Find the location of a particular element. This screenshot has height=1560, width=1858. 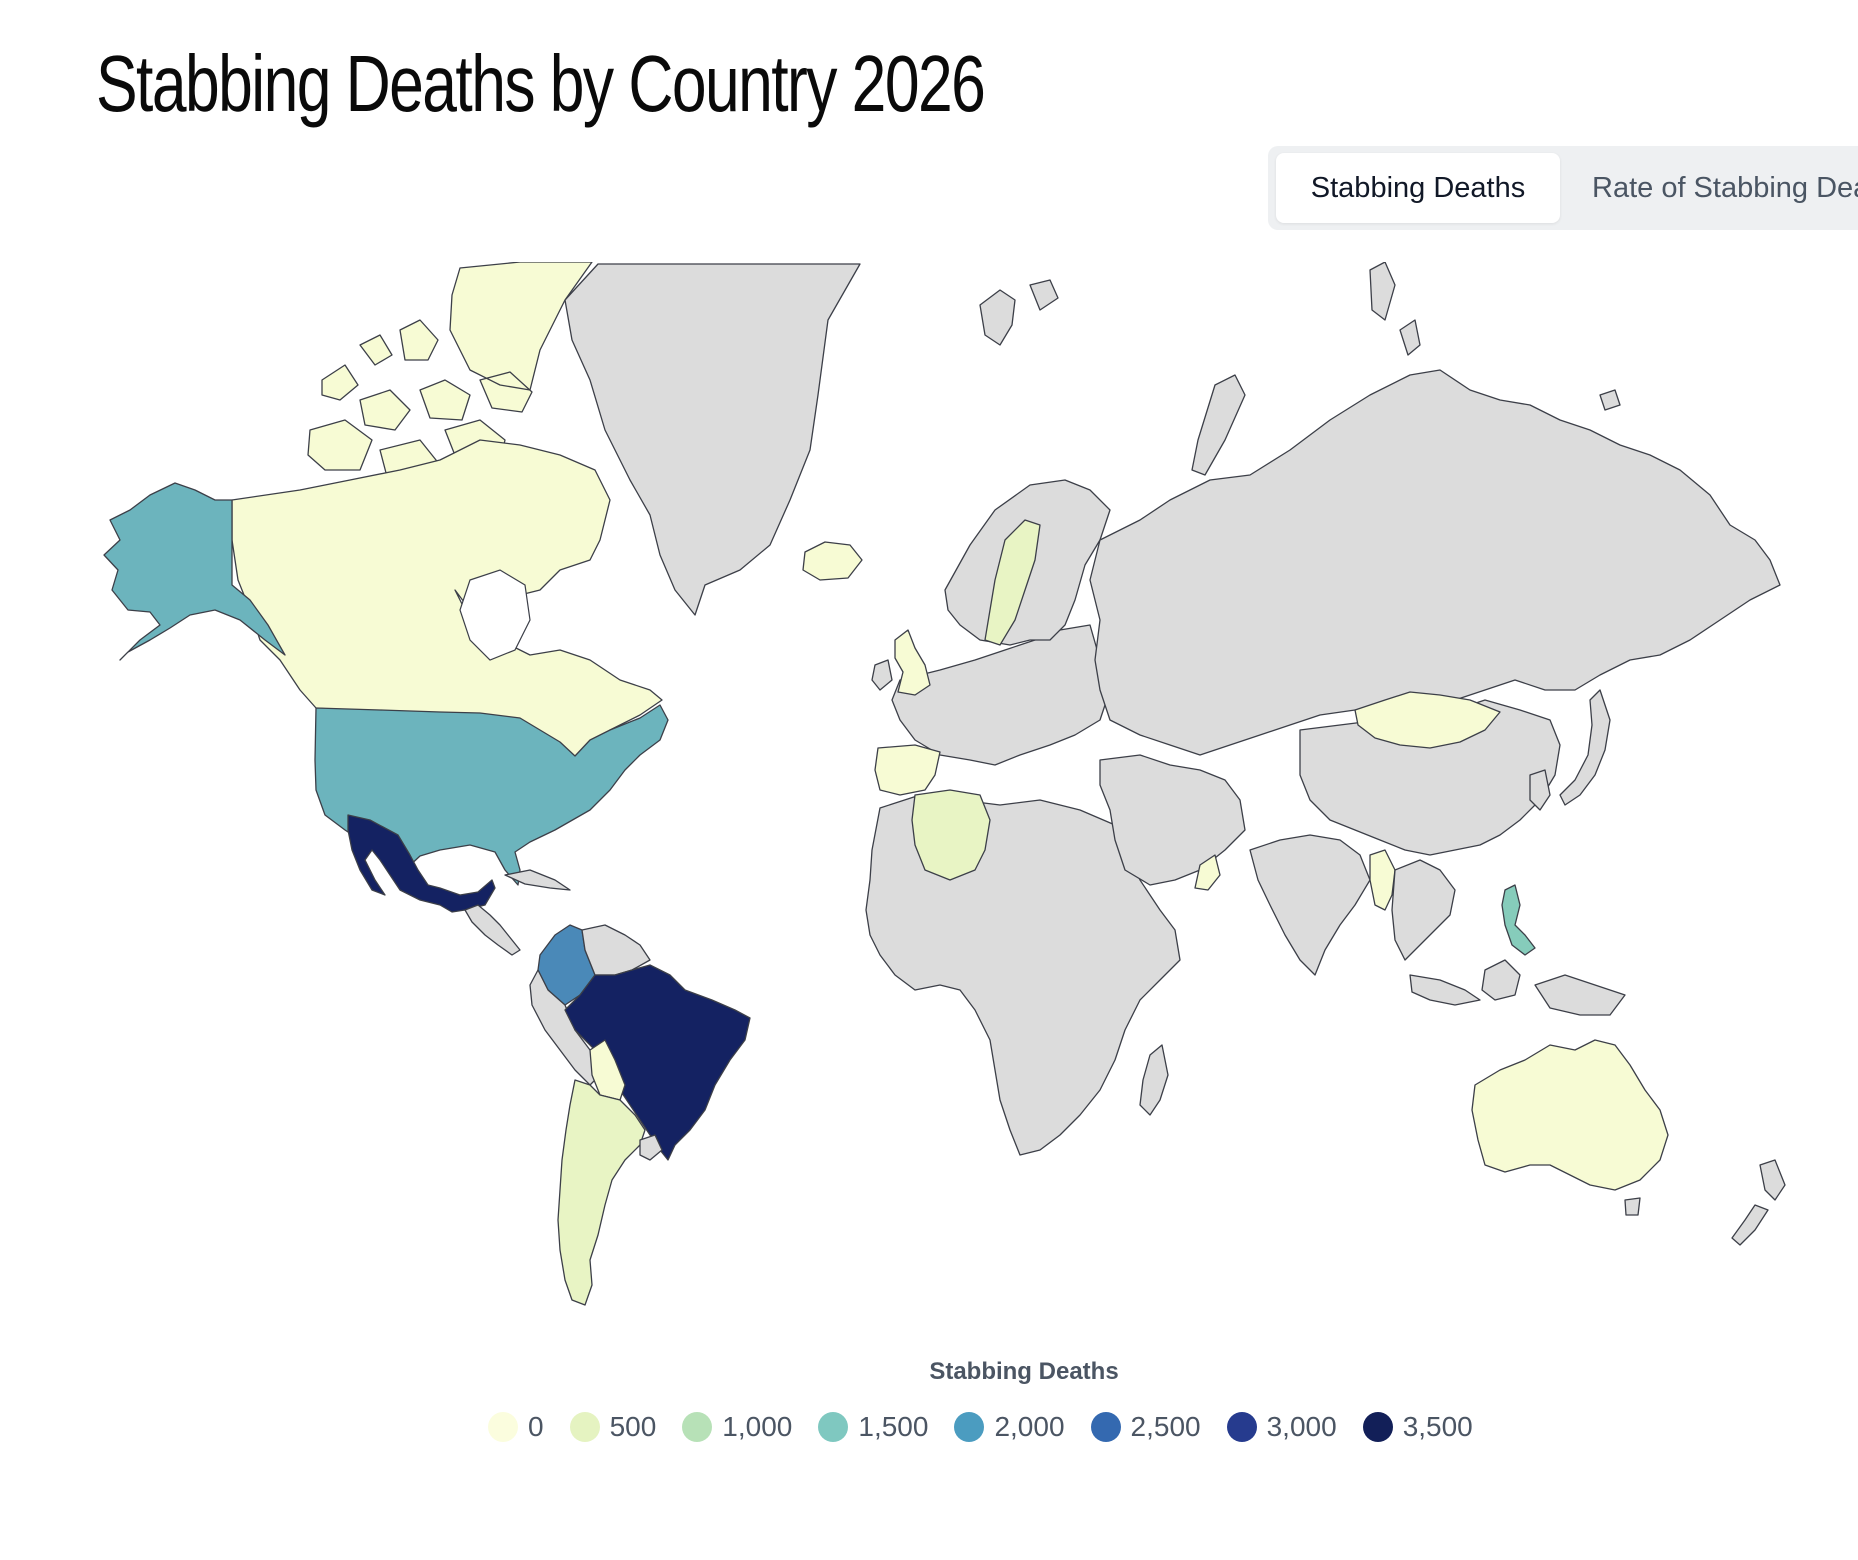

country-oman is located at coordinates (1207, 872).